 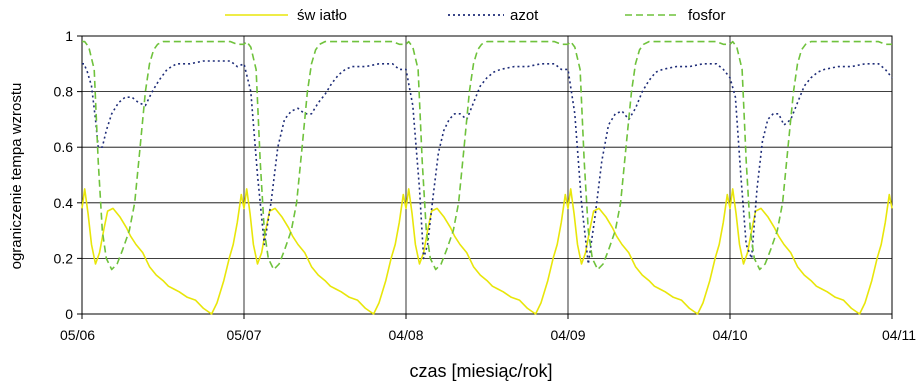 What do you see at coordinates (567, 335) in the screenshot?
I see `x-tick-label: 04/09` at bounding box center [567, 335].